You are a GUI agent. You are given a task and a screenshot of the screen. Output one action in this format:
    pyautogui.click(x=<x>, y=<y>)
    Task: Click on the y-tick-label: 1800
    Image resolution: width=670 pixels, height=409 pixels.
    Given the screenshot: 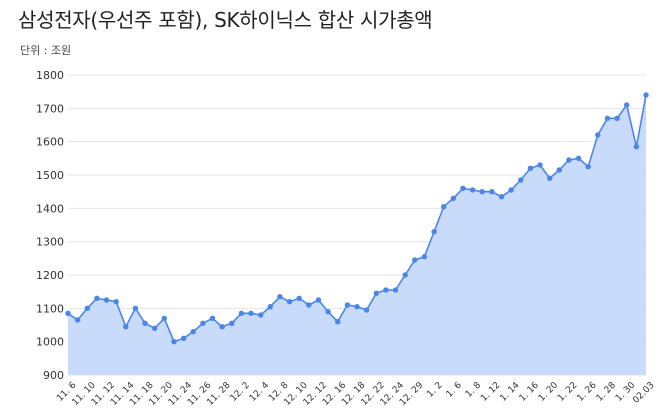 What is the action you would take?
    pyautogui.click(x=50, y=75)
    